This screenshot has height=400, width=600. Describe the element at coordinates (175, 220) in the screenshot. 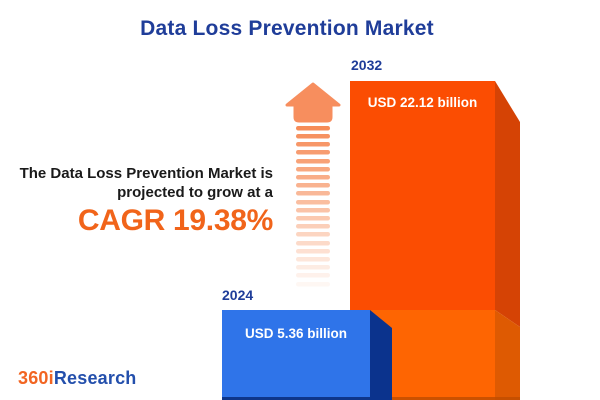

I see `cagr-value: CAGR 19.38%` at that location.